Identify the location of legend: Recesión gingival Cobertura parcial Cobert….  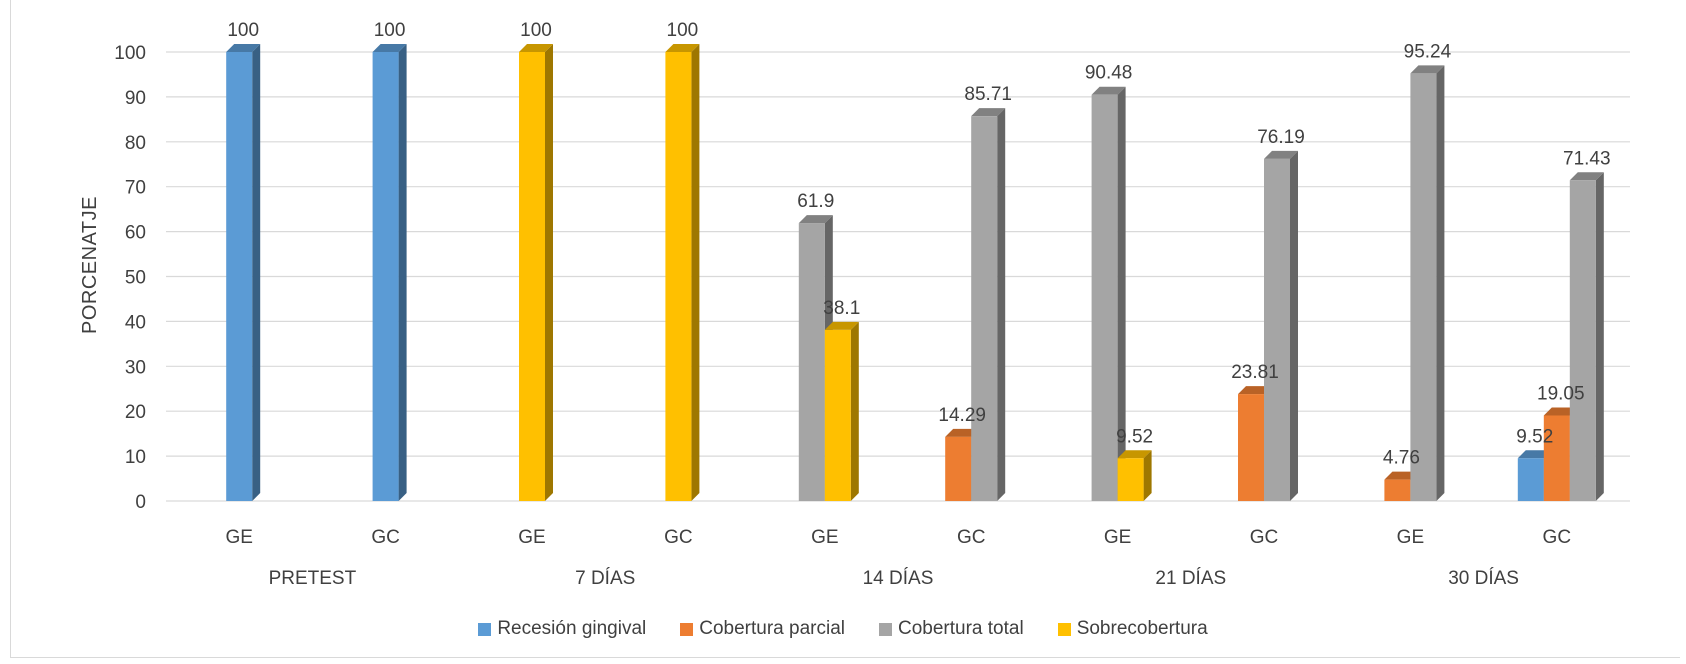
(843, 629).